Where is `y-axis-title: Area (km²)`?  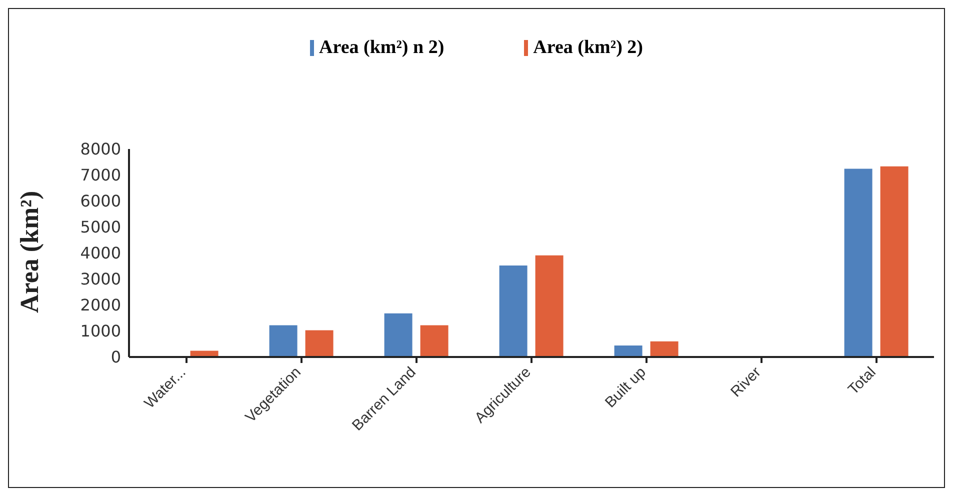 y-axis-title: Area (km²) is located at coordinates (29, 251).